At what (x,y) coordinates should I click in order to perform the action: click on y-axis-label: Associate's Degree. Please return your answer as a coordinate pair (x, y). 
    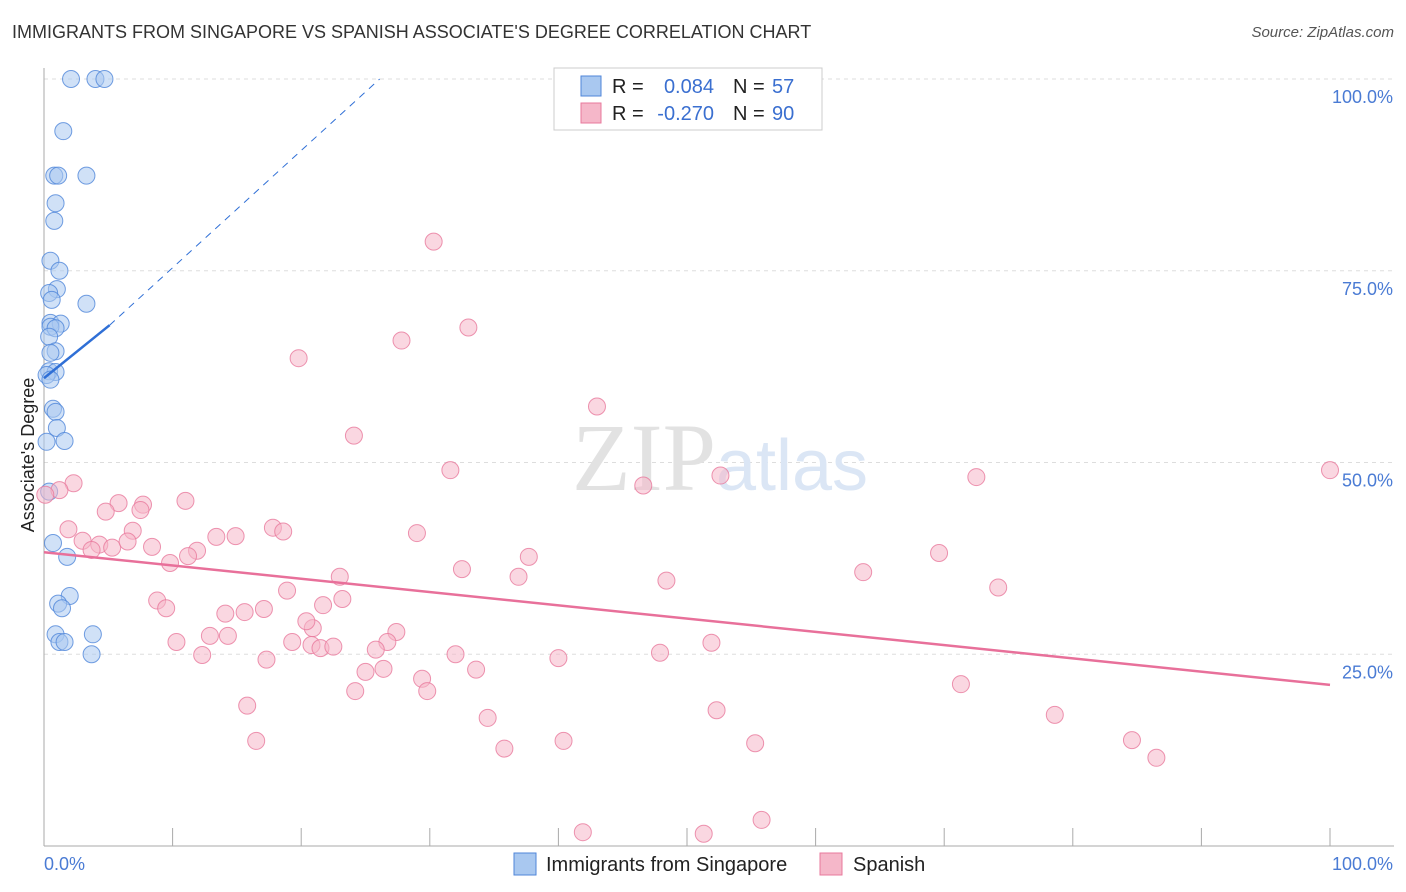
    Looking at the image, I should click on (28, 455).